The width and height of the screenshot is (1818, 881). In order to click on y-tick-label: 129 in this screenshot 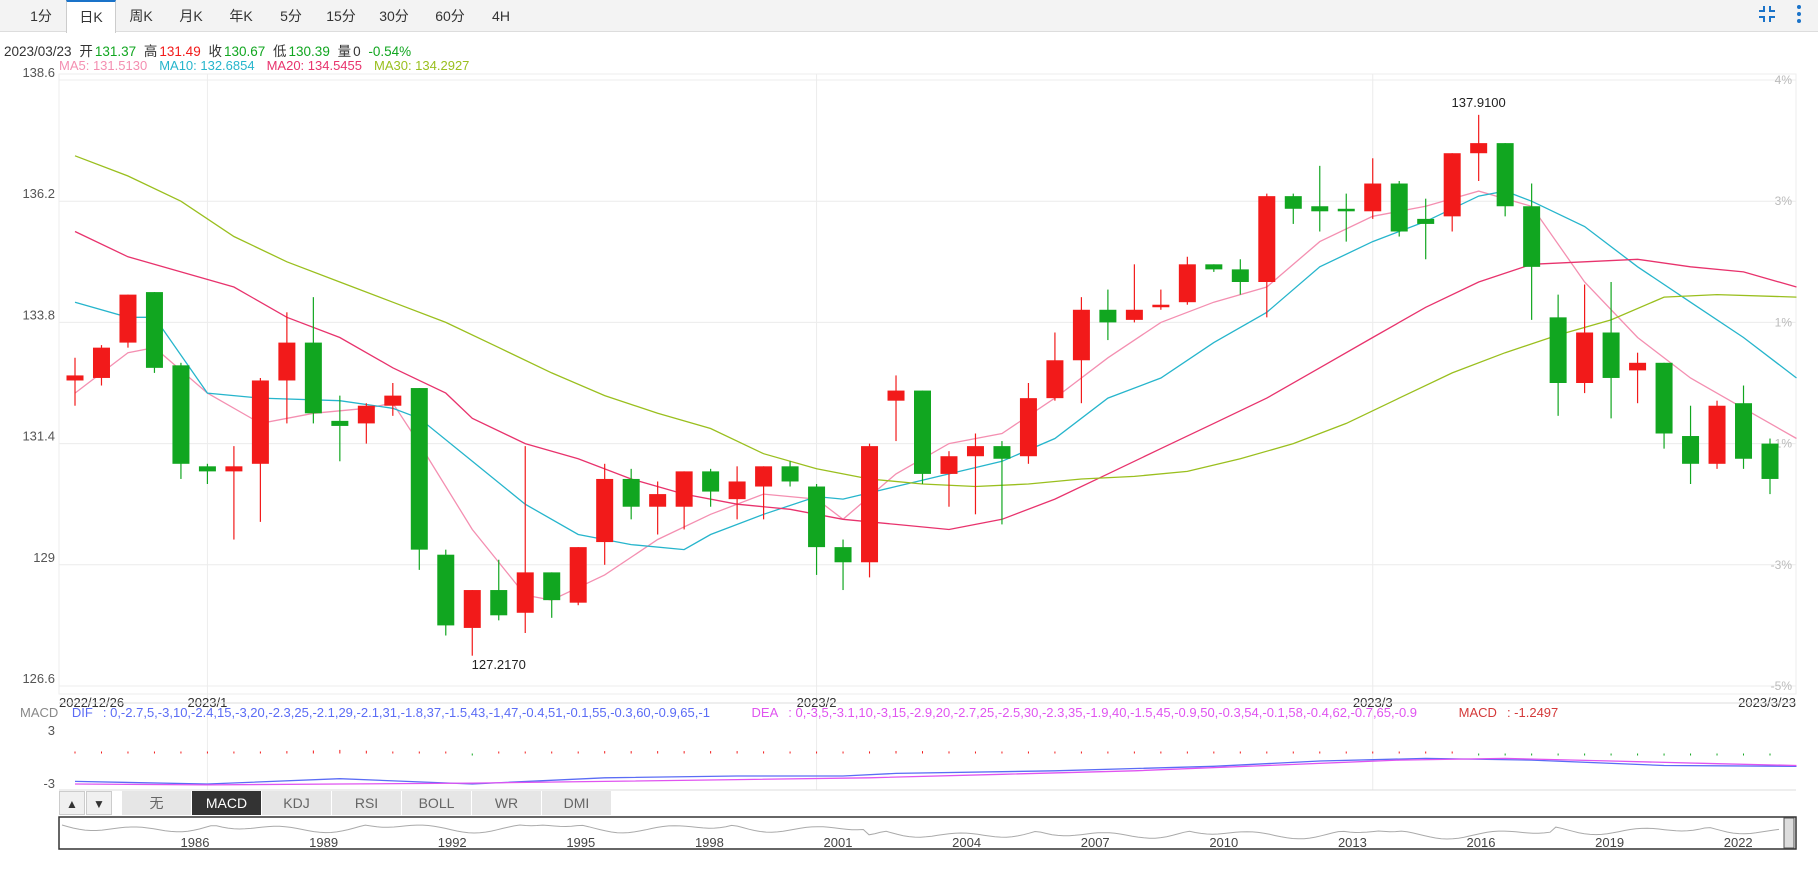, I will do `click(44, 557)`.